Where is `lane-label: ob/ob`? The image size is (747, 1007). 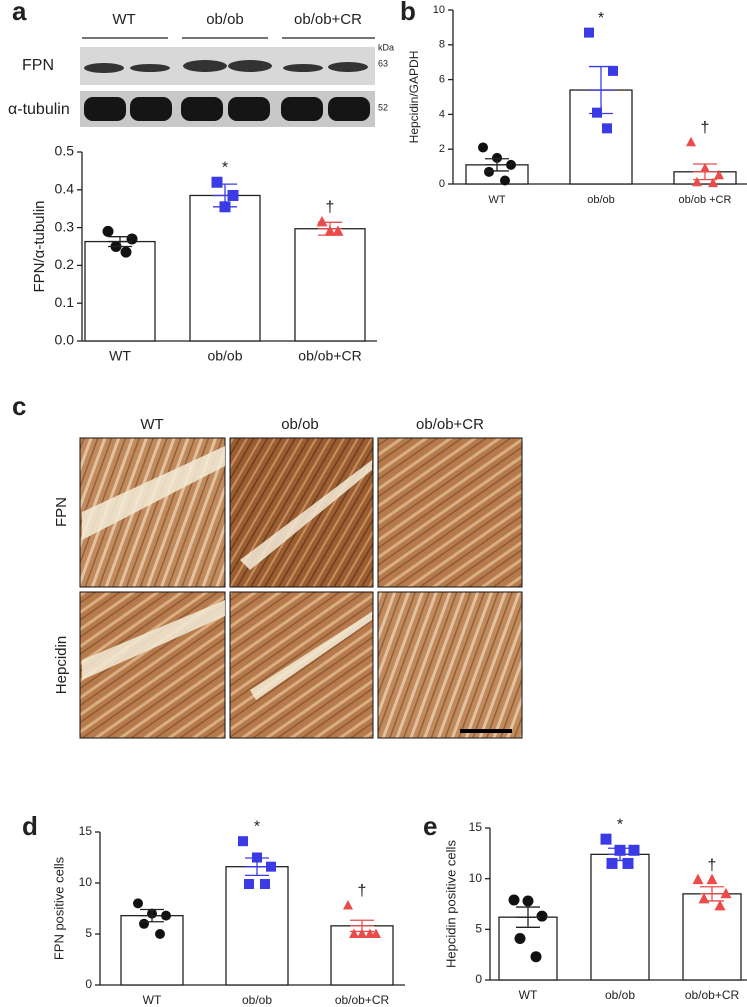 lane-label: ob/ob is located at coordinates (225, 19).